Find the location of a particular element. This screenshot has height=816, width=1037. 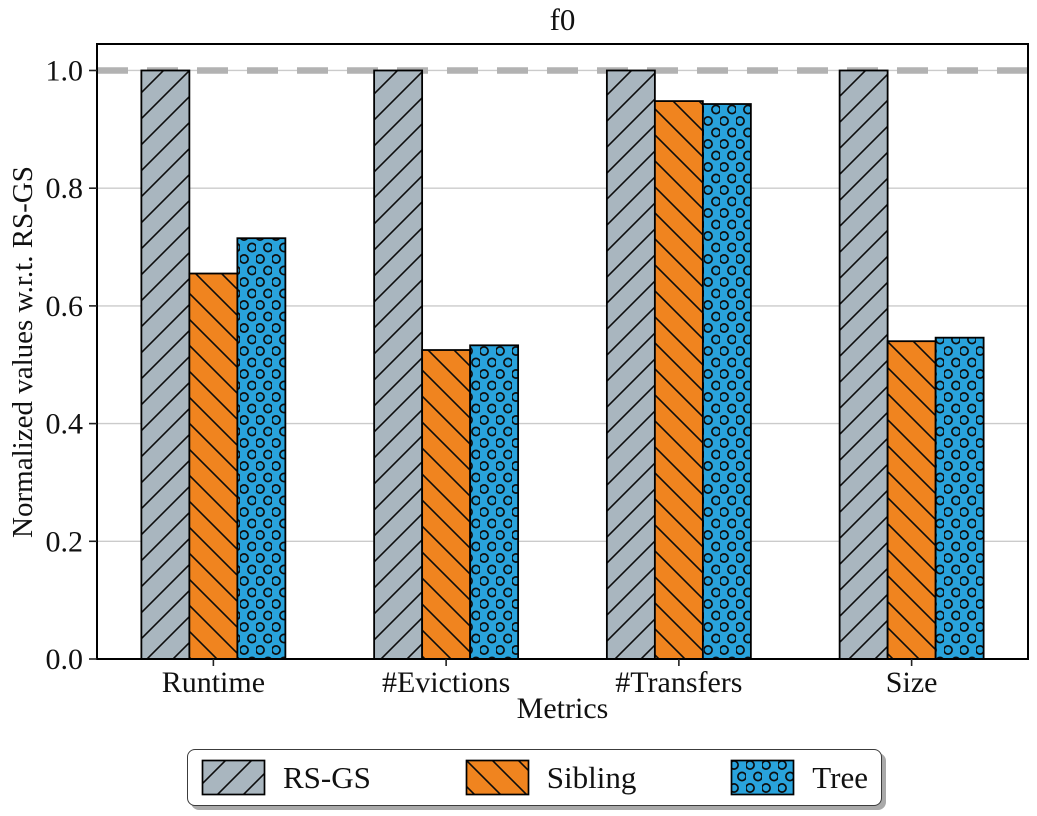

y-tick-label-0.0: 0.0 is located at coordinates (65, 659).